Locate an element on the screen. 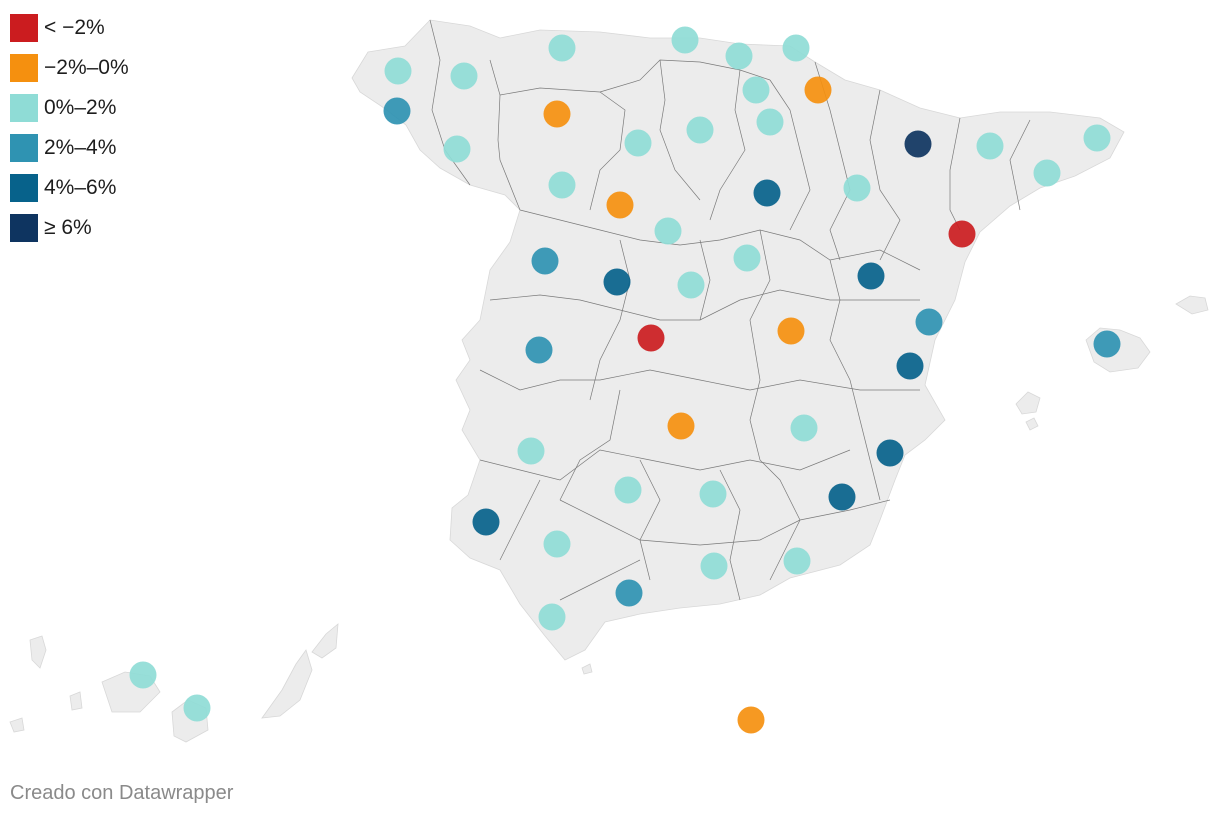 The width and height of the screenshot is (1220, 818). legend-label: 0%–2% is located at coordinates (80, 107).